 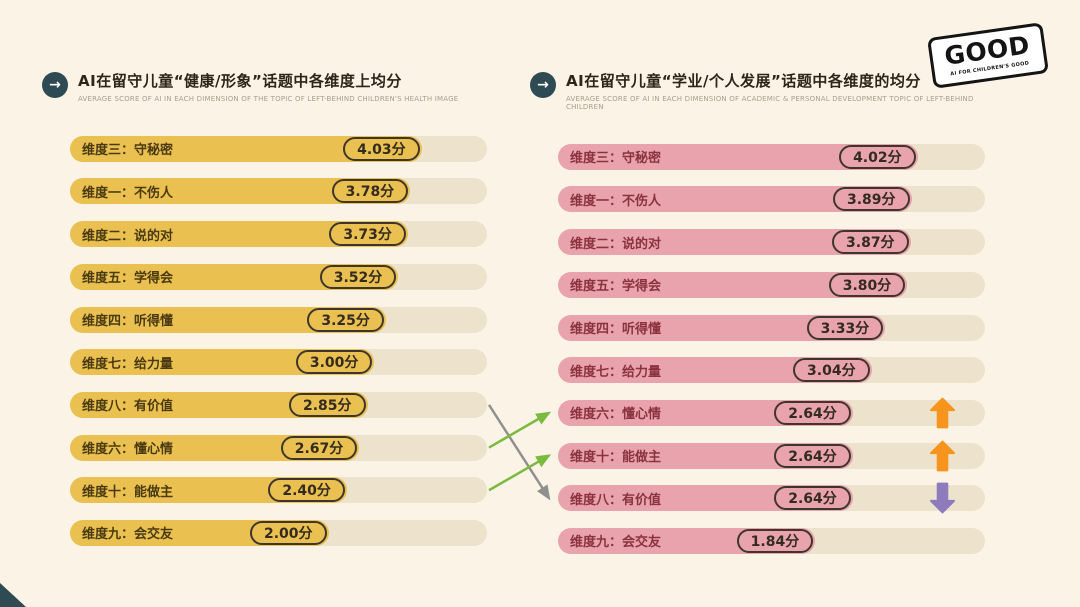 I want to click on bar: 维度十：能做主 2.64分, so click(x=705, y=455).